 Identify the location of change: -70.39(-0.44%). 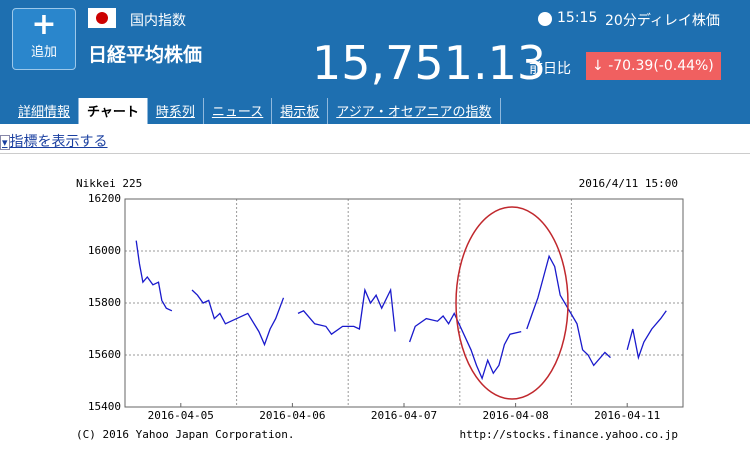
(661, 66).